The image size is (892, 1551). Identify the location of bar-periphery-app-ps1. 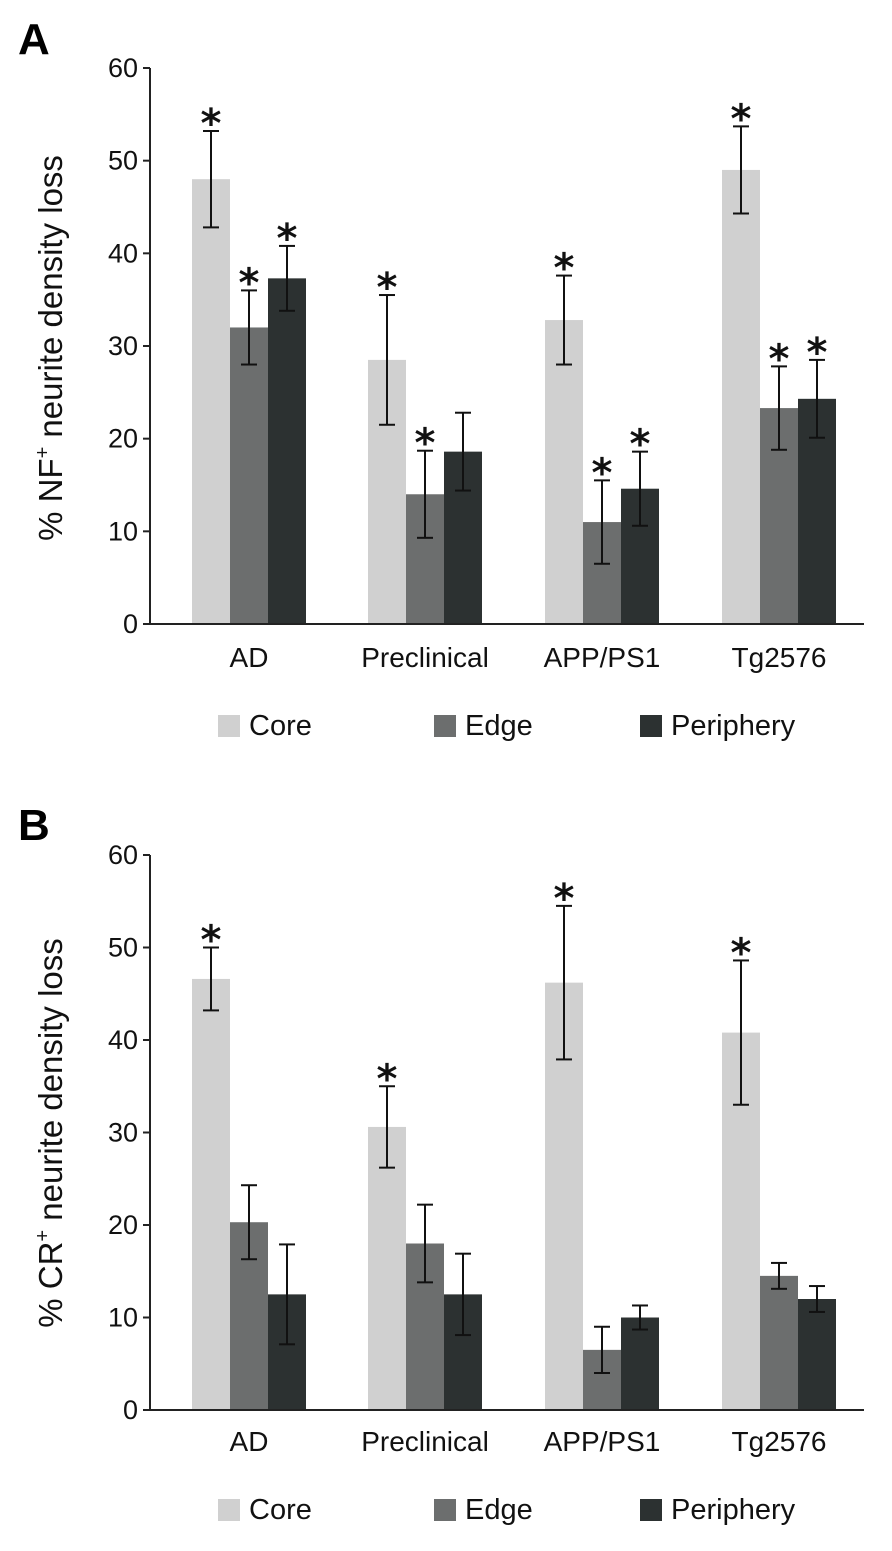
(640, 1363).